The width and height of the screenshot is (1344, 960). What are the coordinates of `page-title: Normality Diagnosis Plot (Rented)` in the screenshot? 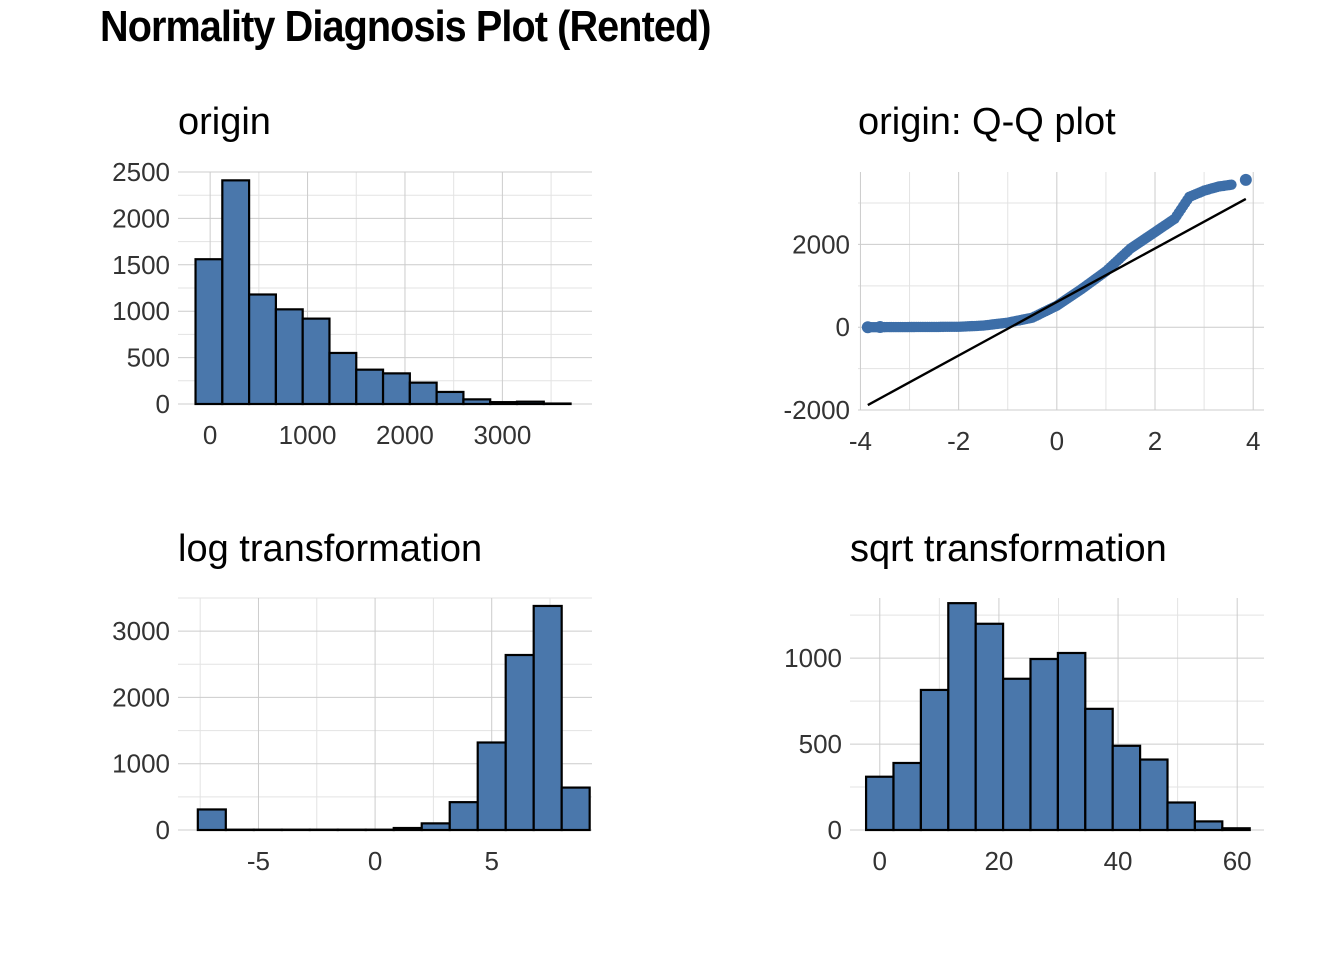 It's located at (405, 26).